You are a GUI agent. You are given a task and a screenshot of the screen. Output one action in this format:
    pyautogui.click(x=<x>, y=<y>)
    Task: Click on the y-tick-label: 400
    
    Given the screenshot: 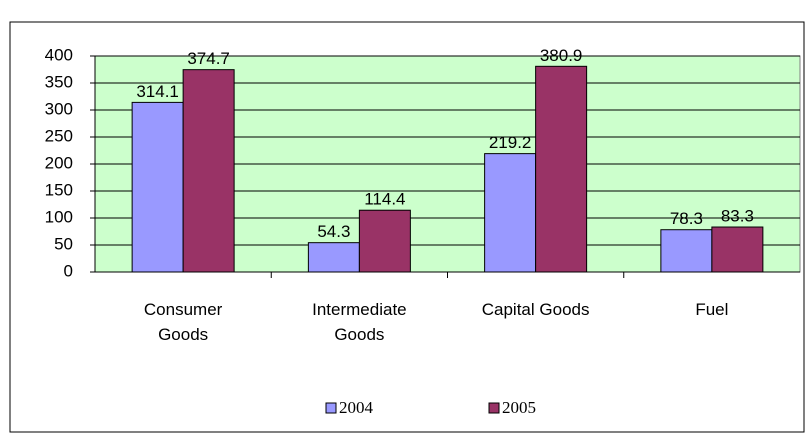 What is the action you would take?
    pyautogui.click(x=59, y=54)
    